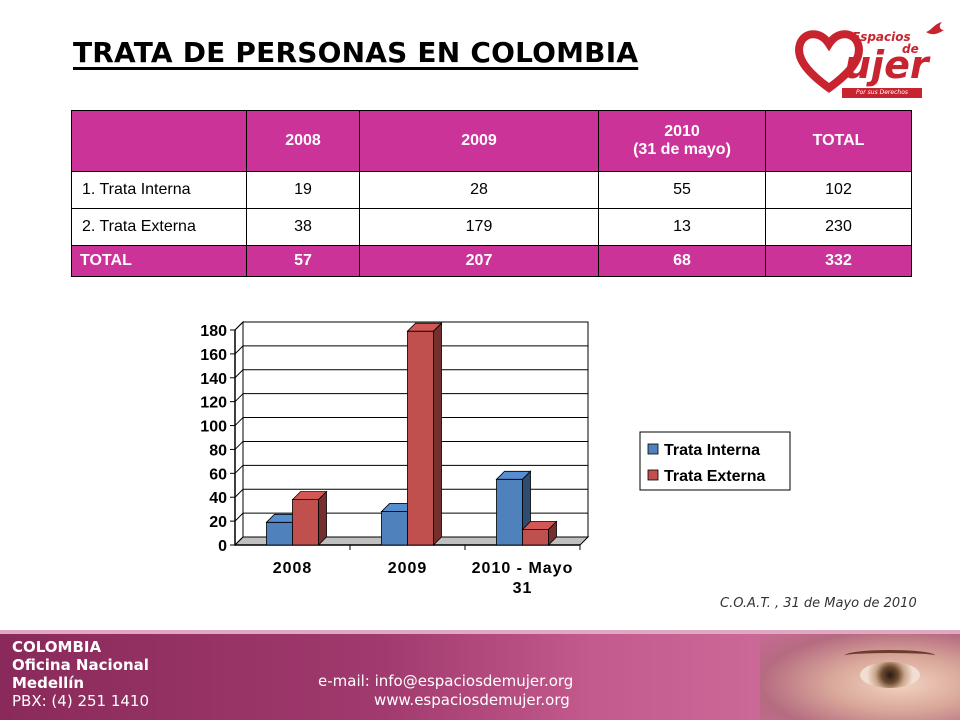  Describe the element at coordinates (523, 588) in the screenshot. I see `x-tick-label: 31` at that location.